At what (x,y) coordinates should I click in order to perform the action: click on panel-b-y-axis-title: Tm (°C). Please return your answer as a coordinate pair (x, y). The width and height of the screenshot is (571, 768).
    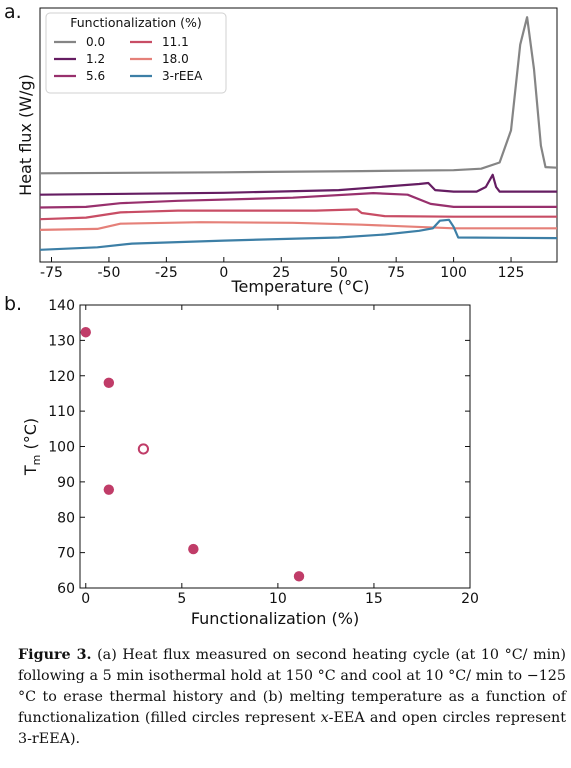
    Looking at the image, I should click on (32, 447).